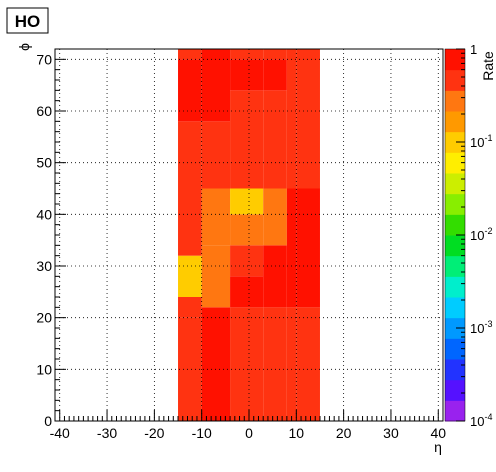  I want to click on x-axis-label: η, so click(438, 447).